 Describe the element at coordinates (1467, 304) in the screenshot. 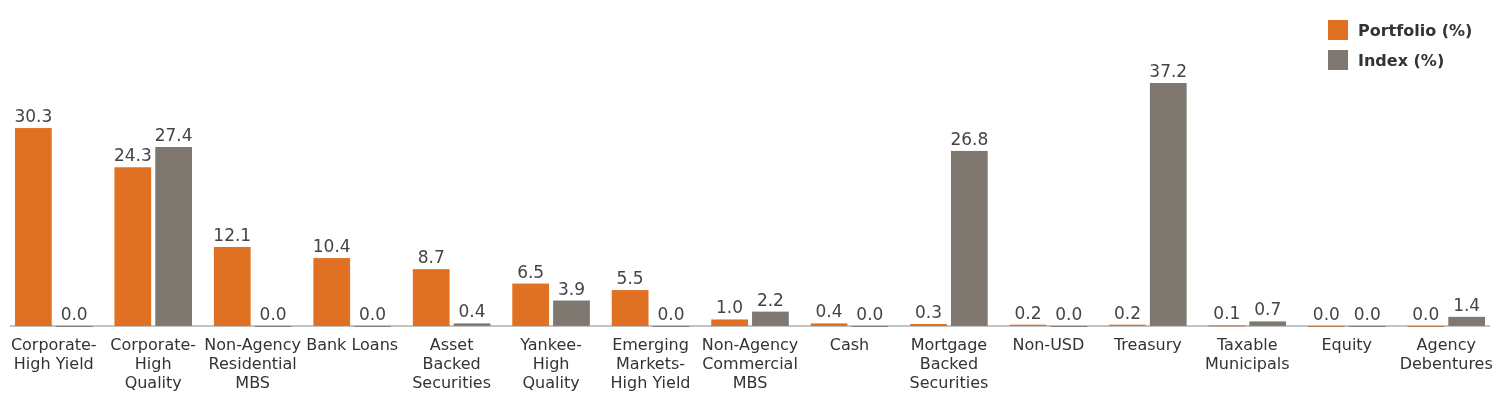

I see `data-label: 1.4` at that location.